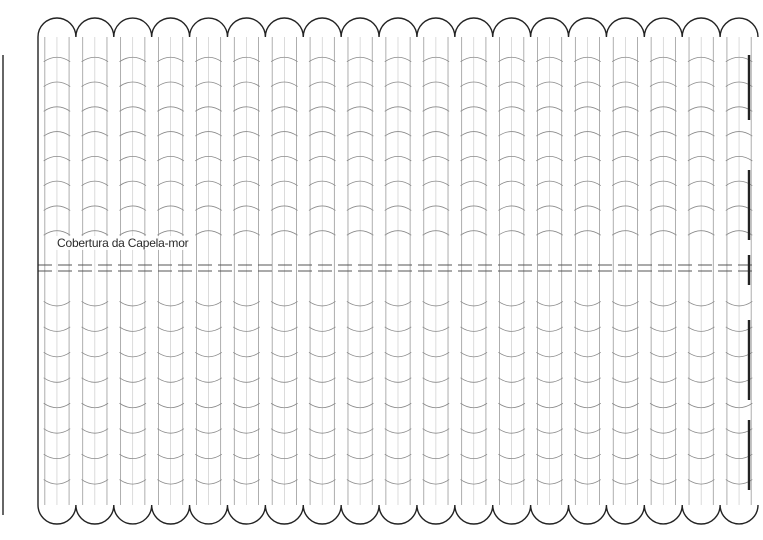 The height and width of the screenshot is (540, 763). I want to click on ridge-line, so click(398, 268).